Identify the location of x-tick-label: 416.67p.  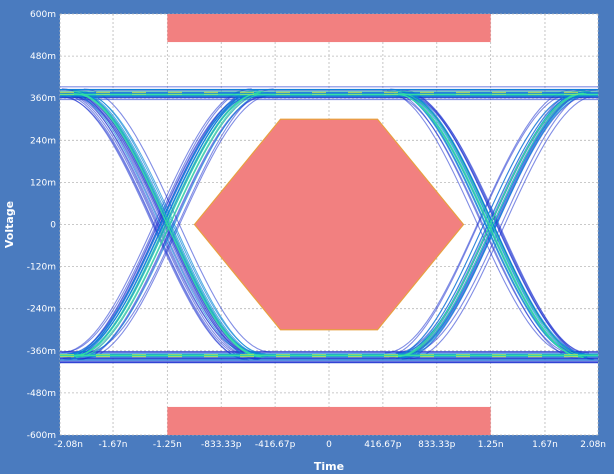
(382, 445).